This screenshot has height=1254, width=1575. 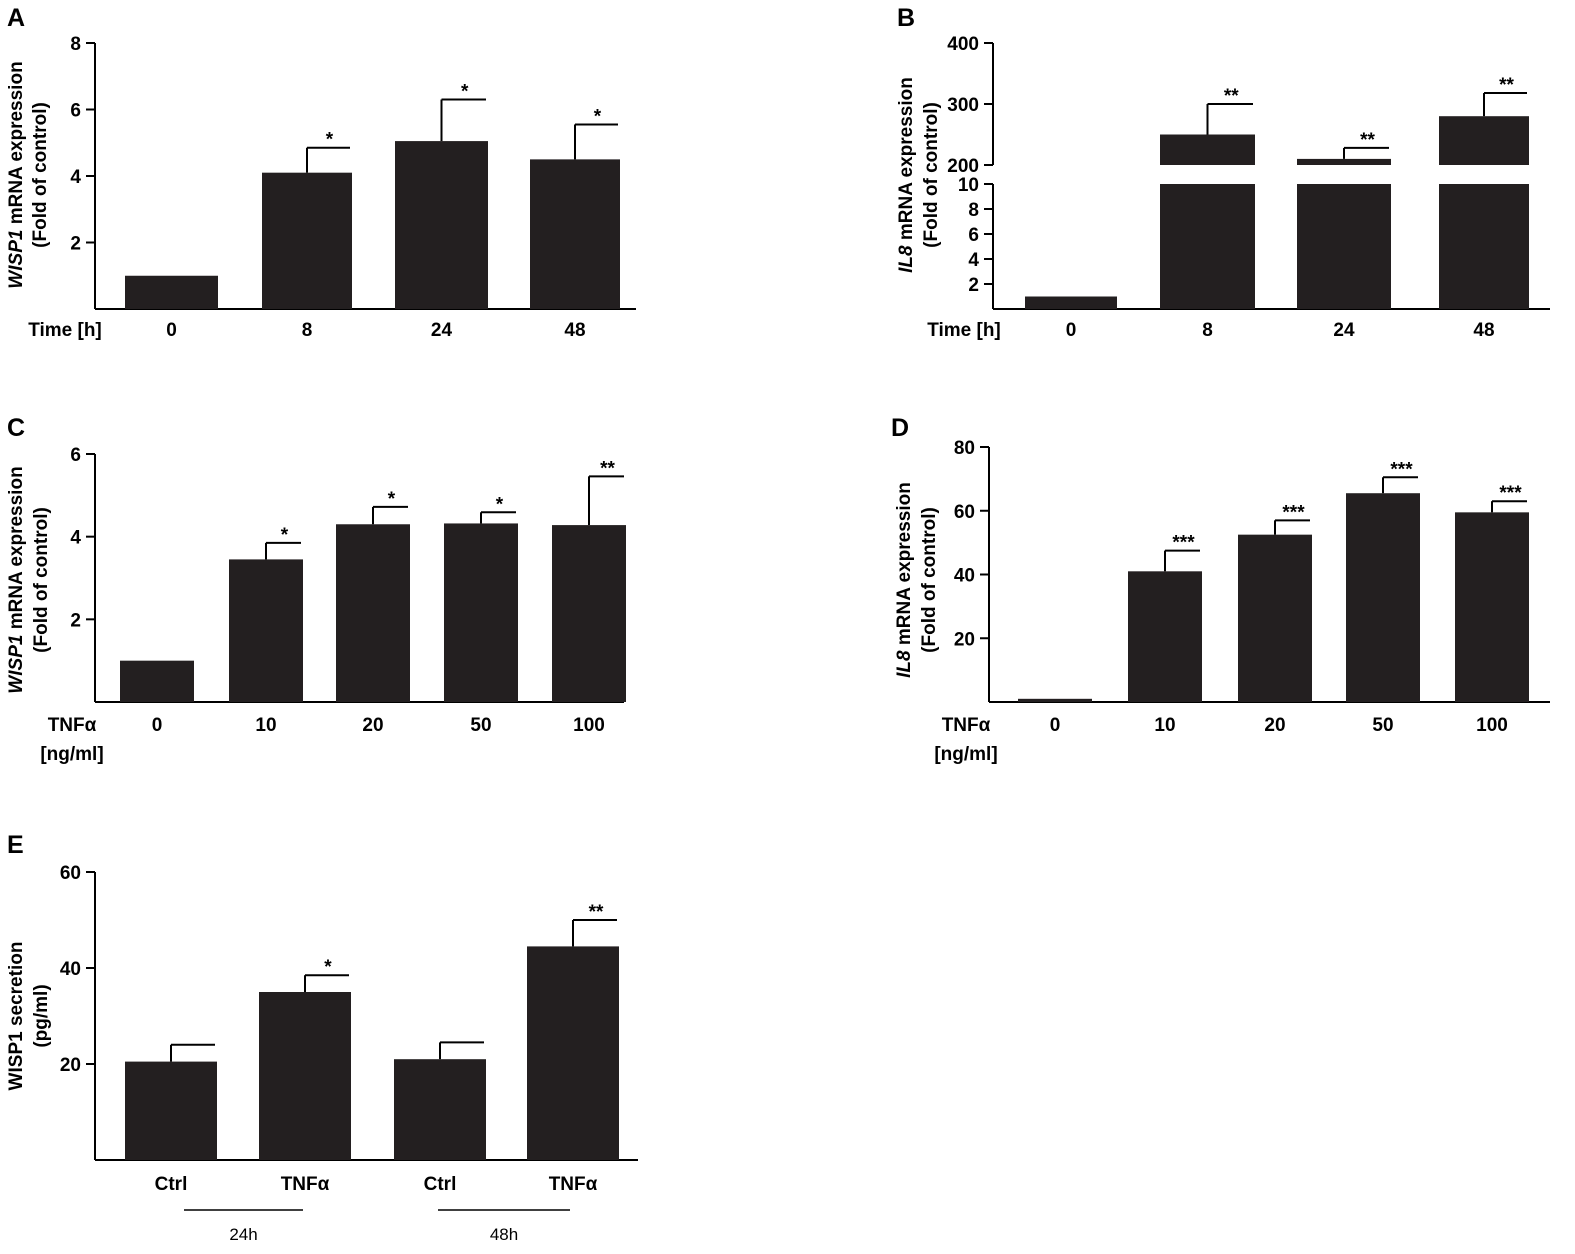 I want to click on panel-b-x-label: Time [h], so click(x=964, y=330).